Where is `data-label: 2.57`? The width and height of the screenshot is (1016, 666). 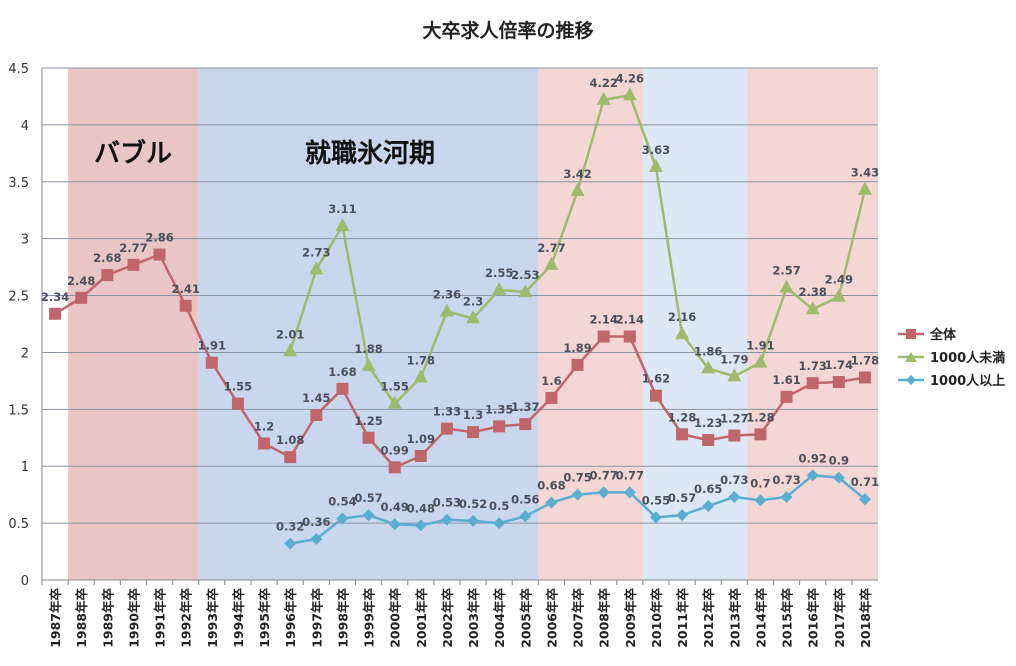
data-label: 2.57 is located at coordinates (786, 271).